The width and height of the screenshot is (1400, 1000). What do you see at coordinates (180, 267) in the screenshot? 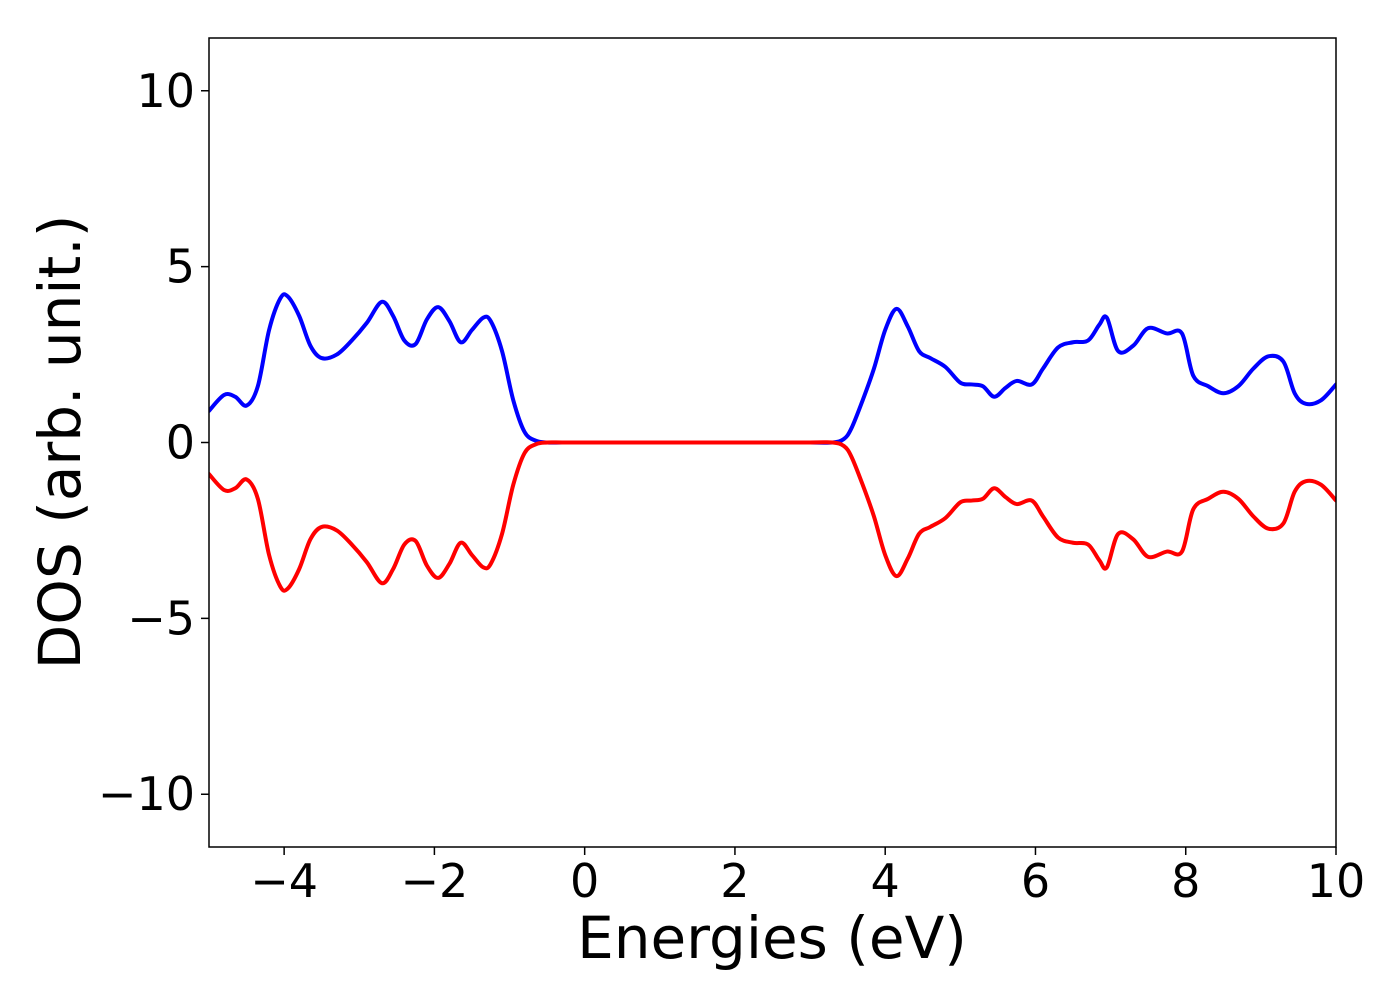
I see `y-tick-label: 5` at bounding box center [180, 267].